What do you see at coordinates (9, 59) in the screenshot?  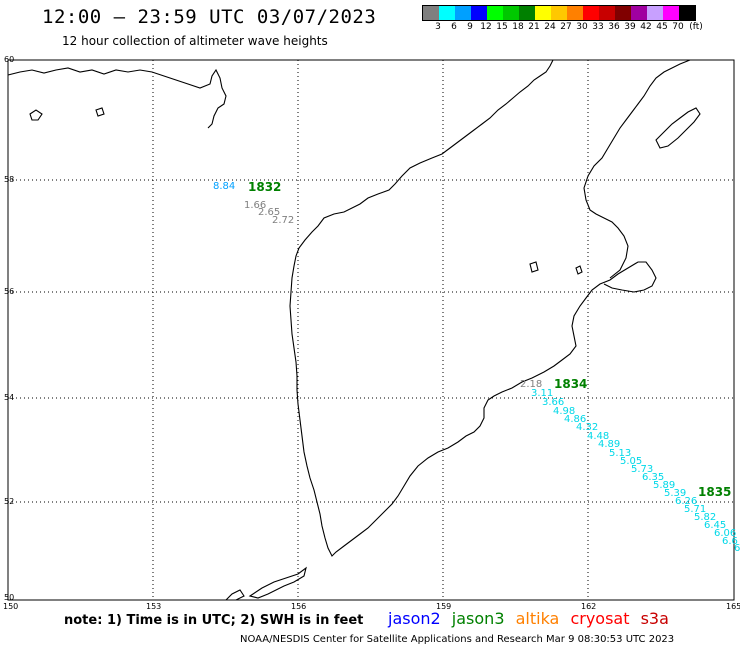 I see `lat-label-60: 60` at bounding box center [9, 59].